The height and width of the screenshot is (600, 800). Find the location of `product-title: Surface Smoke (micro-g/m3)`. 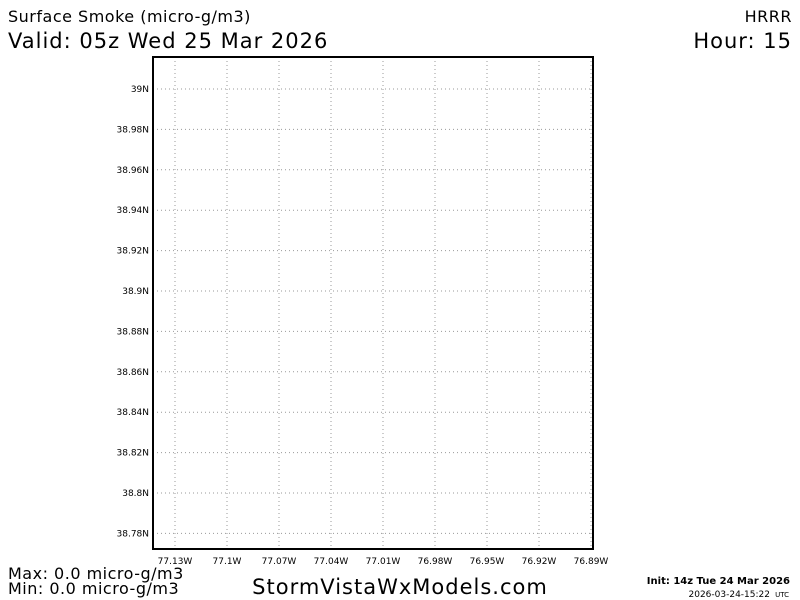

product-title: Surface Smoke (micro-g/m3) is located at coordinates (129, 16).